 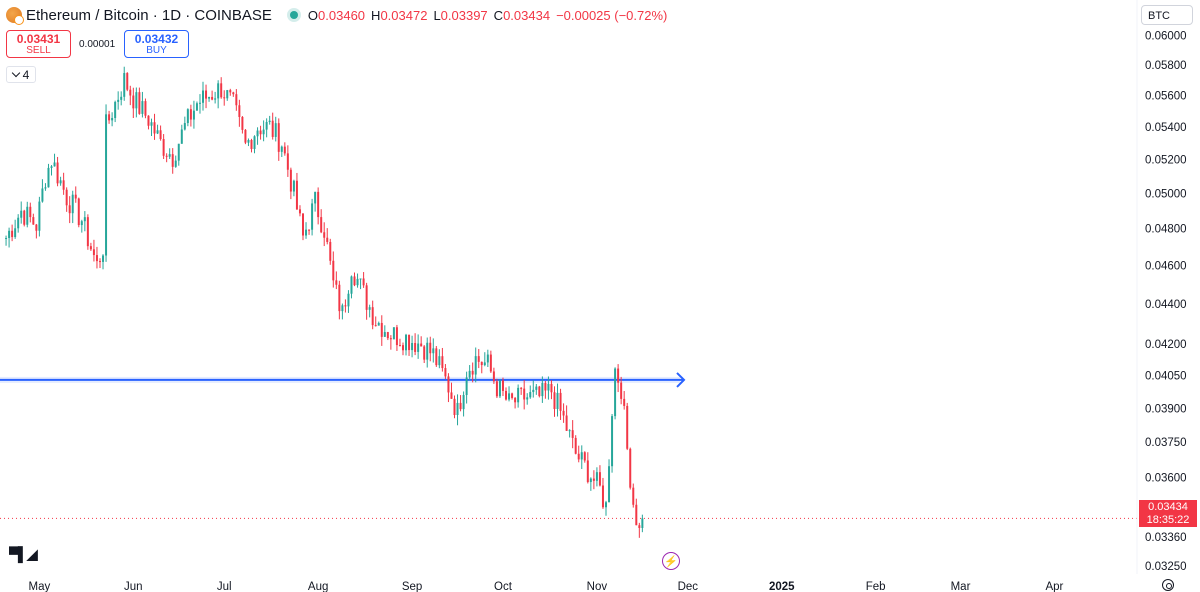 I want to click on sell-label: SELL, so click(x=38, y=50).